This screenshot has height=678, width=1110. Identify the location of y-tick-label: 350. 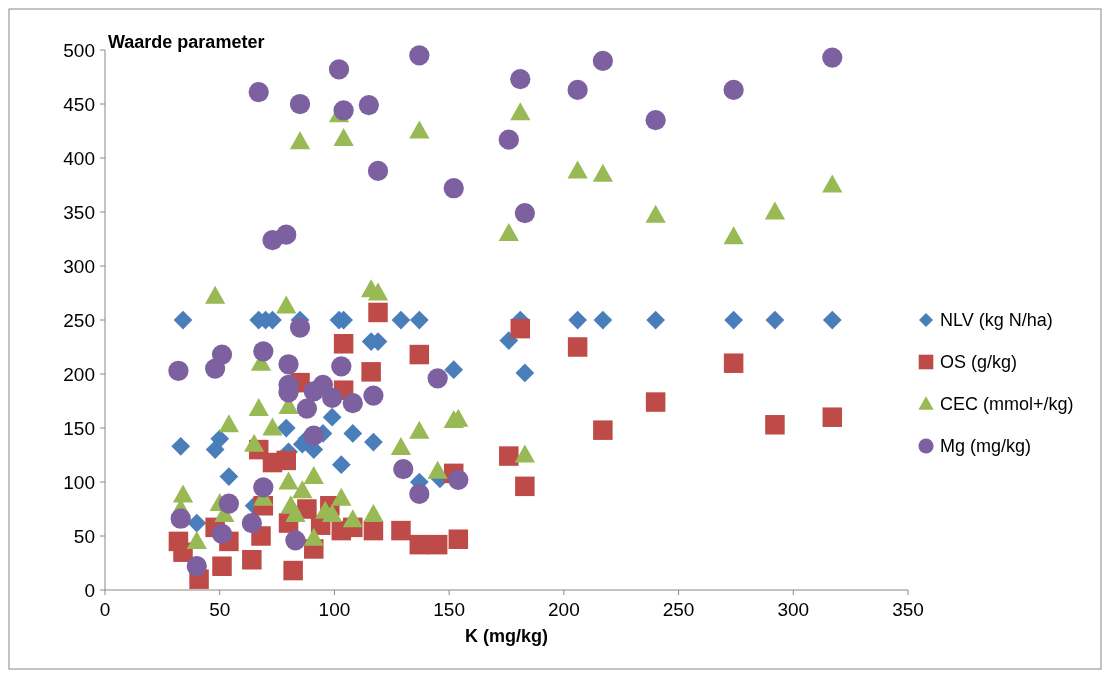
(79, 212).